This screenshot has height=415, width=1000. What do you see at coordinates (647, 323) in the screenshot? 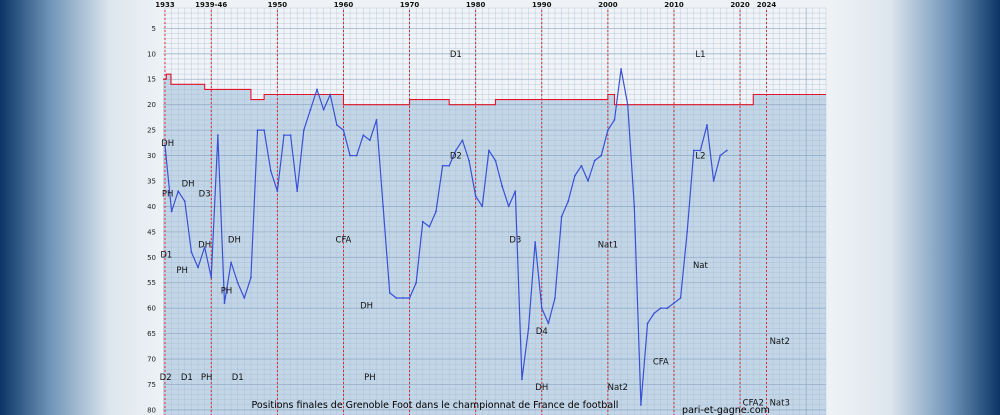
I see `series-point-2006` at bounding box center [647, 323].